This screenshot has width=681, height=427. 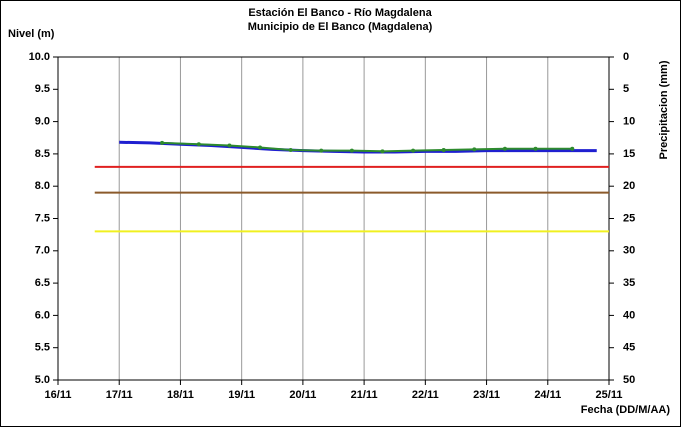 What do you see at coordinates (241, 395) in the screenshot?
I see `x-tick-label: 19/11` at bounding box center [241, 395].